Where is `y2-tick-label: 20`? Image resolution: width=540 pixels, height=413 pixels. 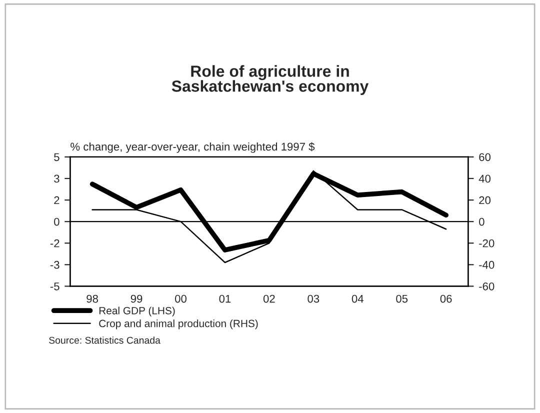
y2-tick-label: 20 is located at coordinates (485, 200).